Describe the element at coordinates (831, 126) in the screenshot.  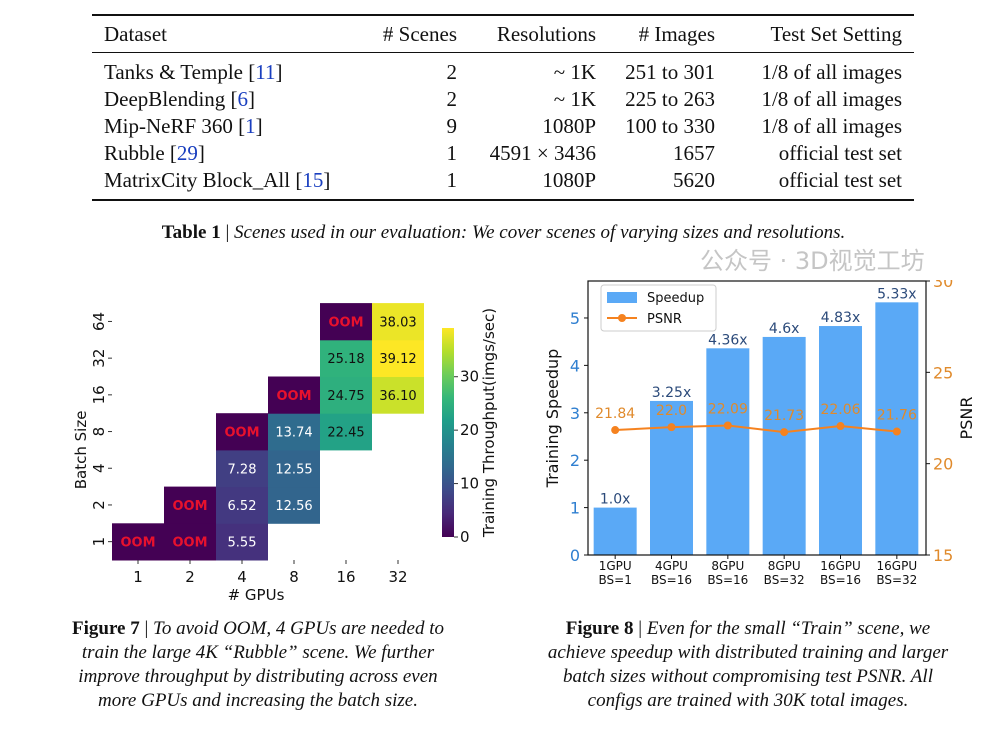
I see `table-cell: 1/8 of all images` at that location.